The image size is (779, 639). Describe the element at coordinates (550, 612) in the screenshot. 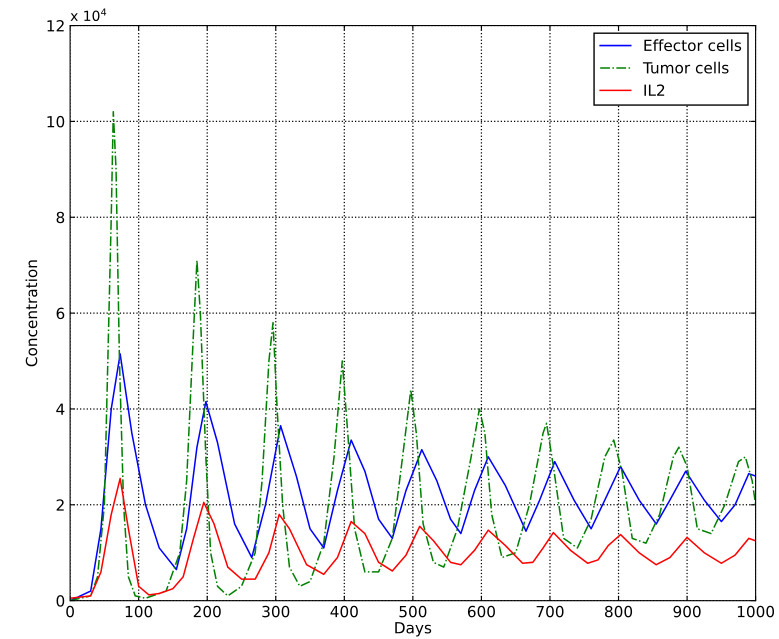

I see `x-tick-label: 700` at that location.